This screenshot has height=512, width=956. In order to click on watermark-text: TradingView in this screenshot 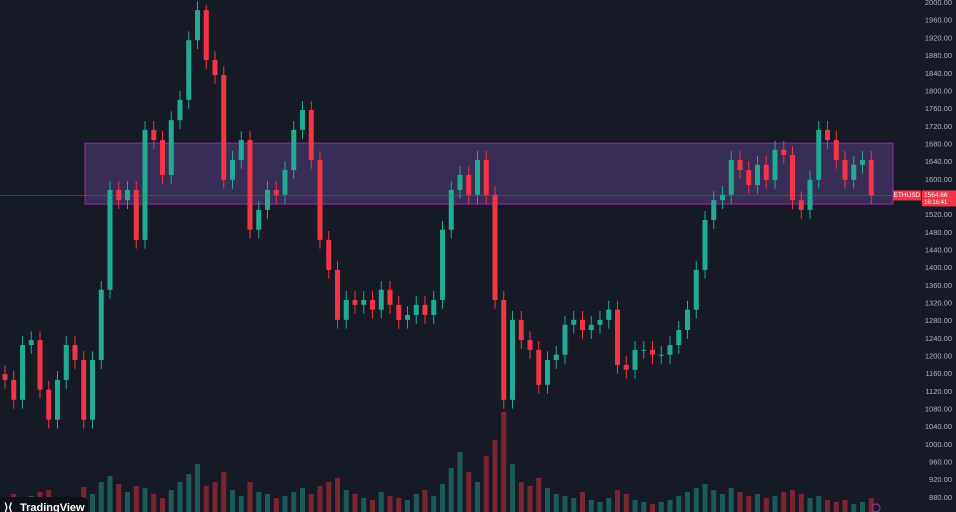, I will do `click(52, 507)`.